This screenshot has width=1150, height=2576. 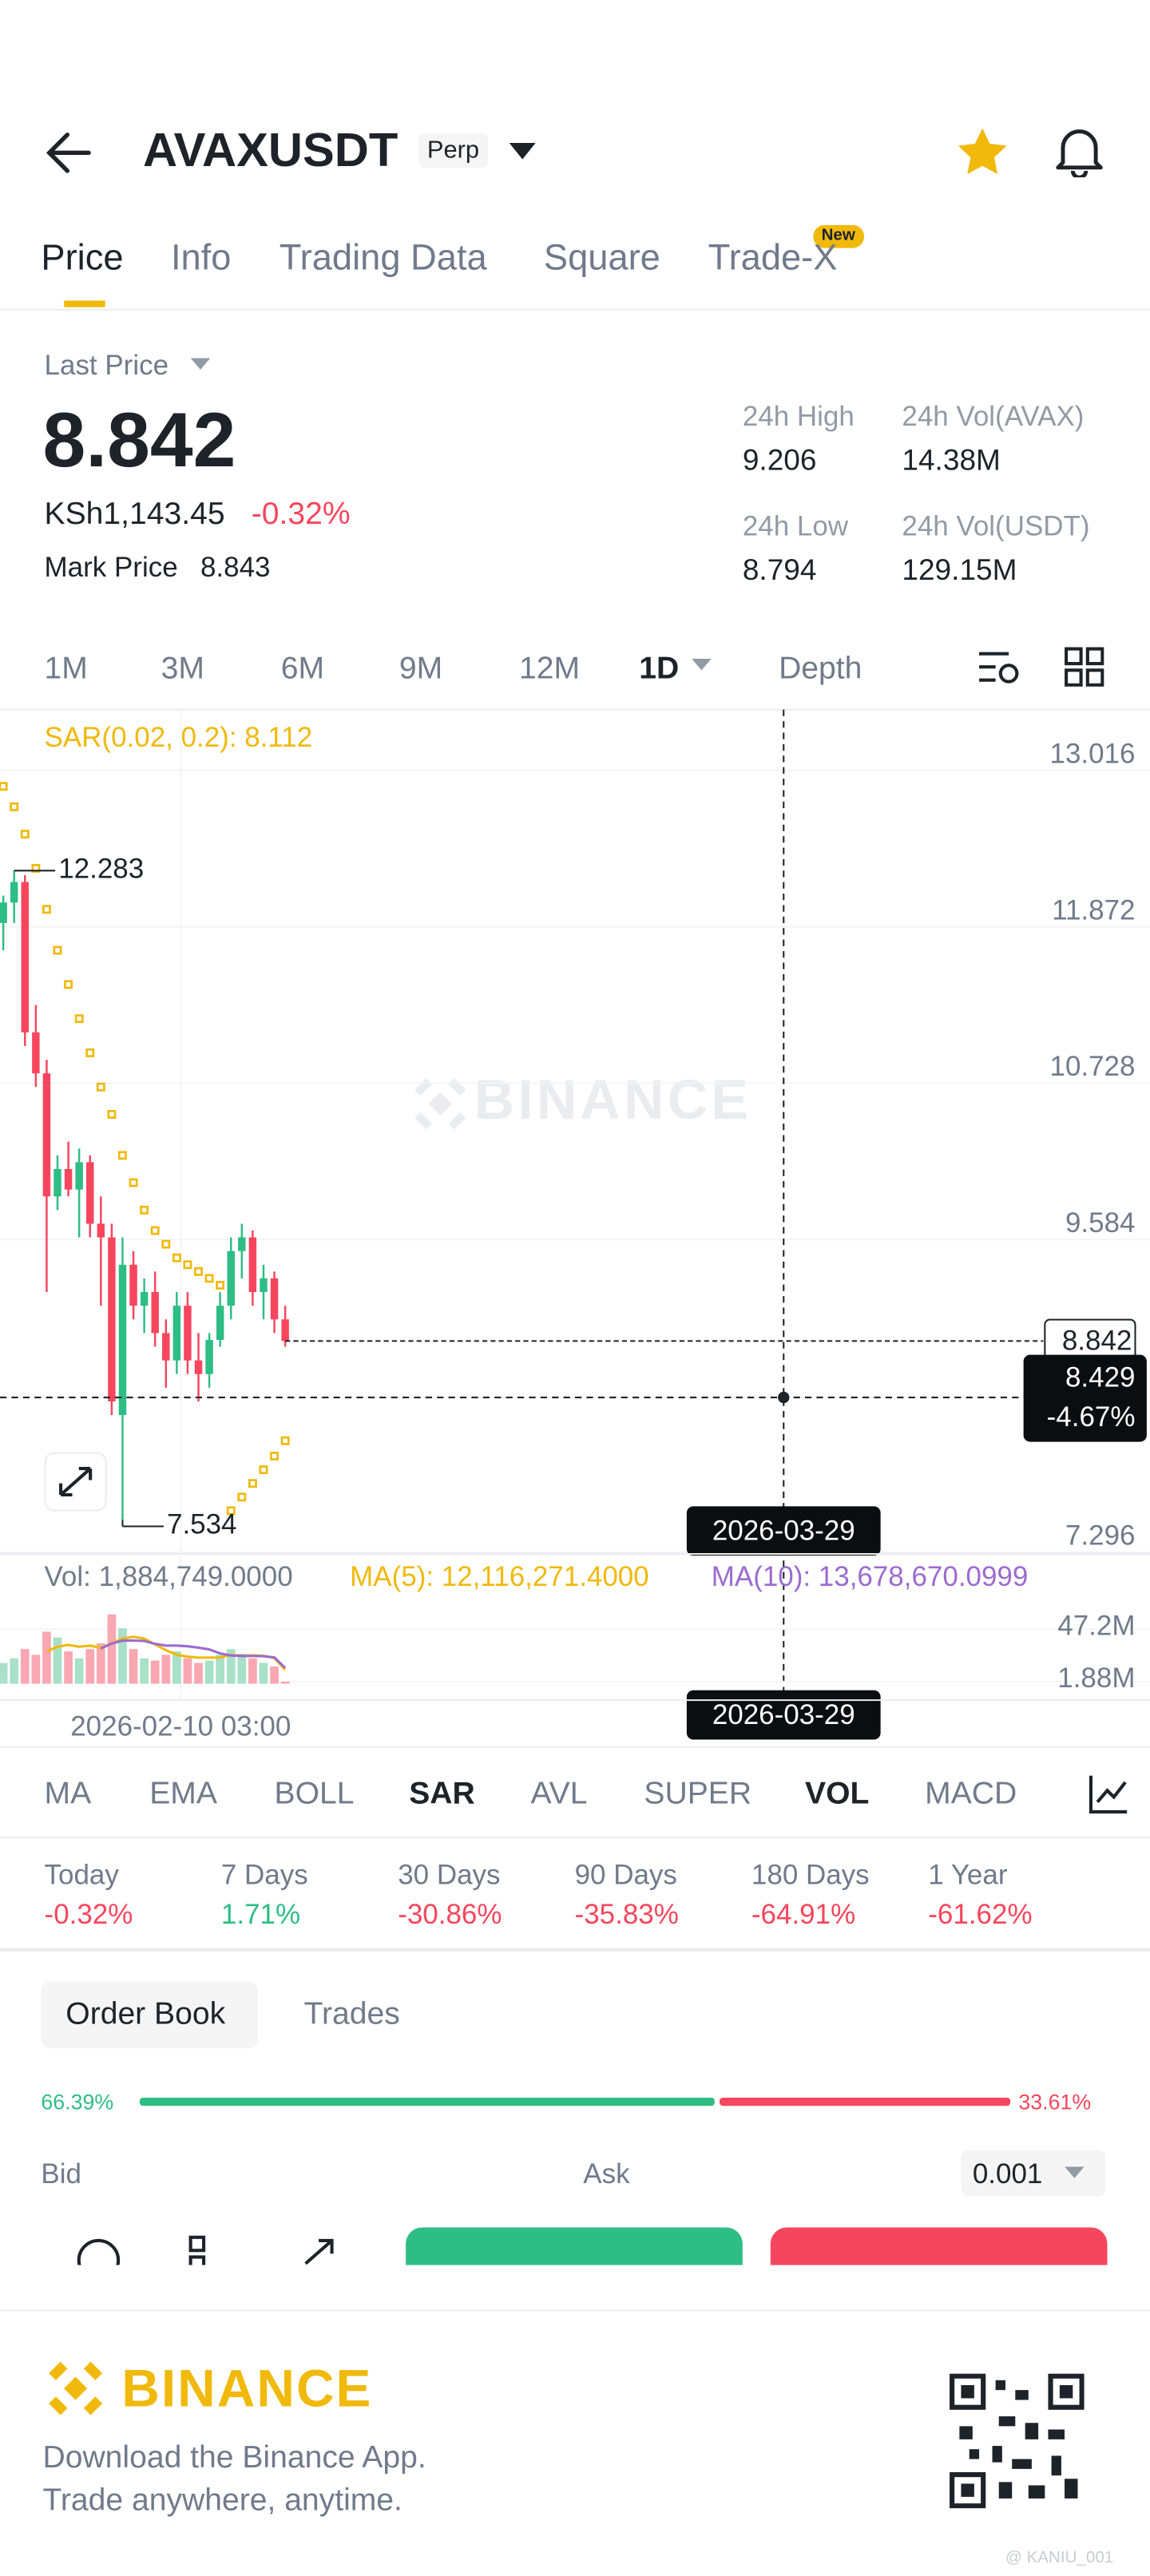 I want to click on ratio-segment, so click(x=865, y=2101).